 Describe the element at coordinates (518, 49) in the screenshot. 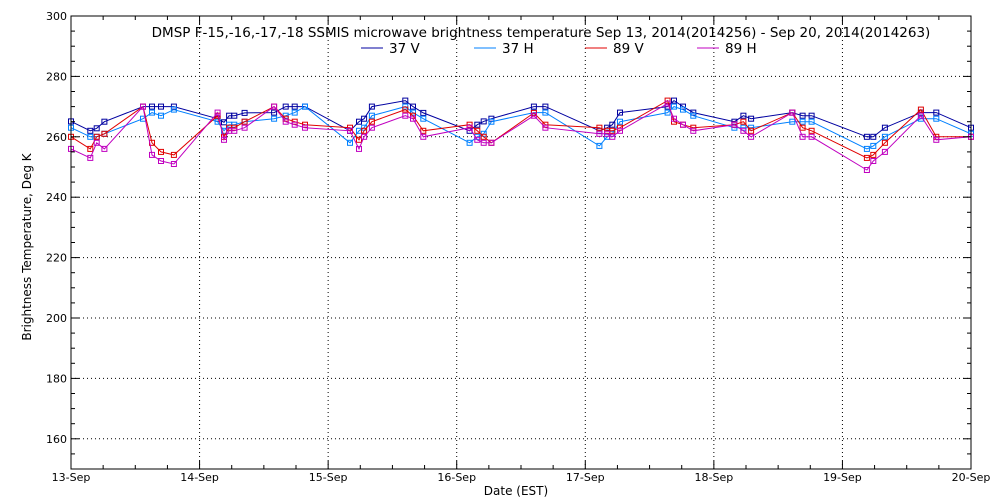

I see `legend-label: 37 H` at that location.